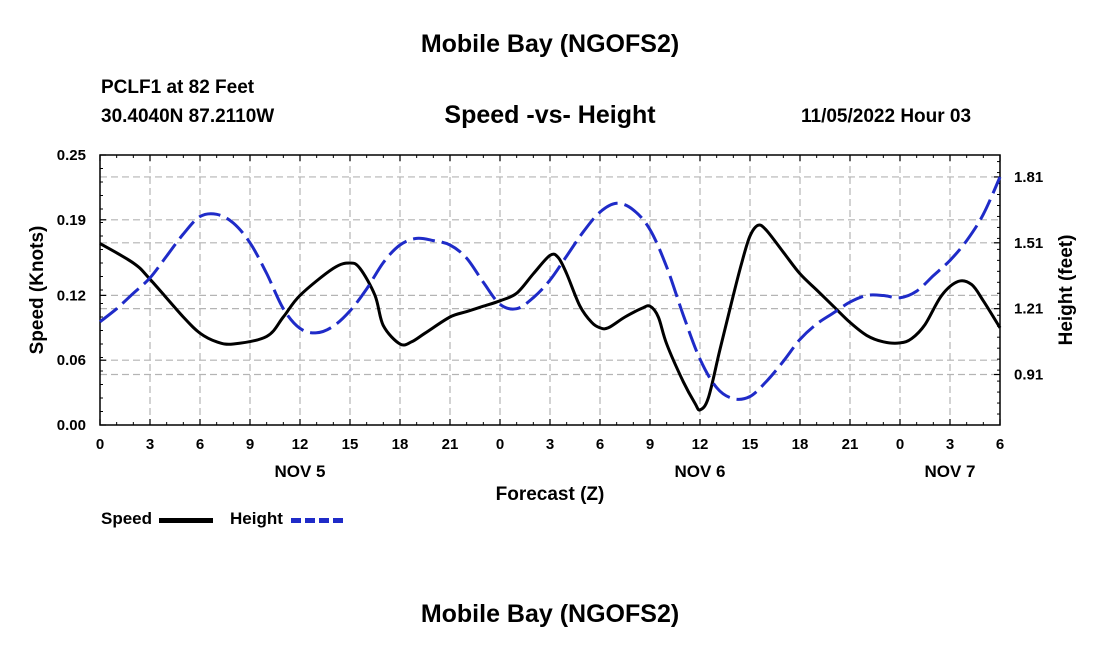 The image size is (1100, 650). What do you see at coordinates (1028, 177) in the screenshot?
I see `y-right-tick-label: 1.81` at bounding box center [1028, 177].